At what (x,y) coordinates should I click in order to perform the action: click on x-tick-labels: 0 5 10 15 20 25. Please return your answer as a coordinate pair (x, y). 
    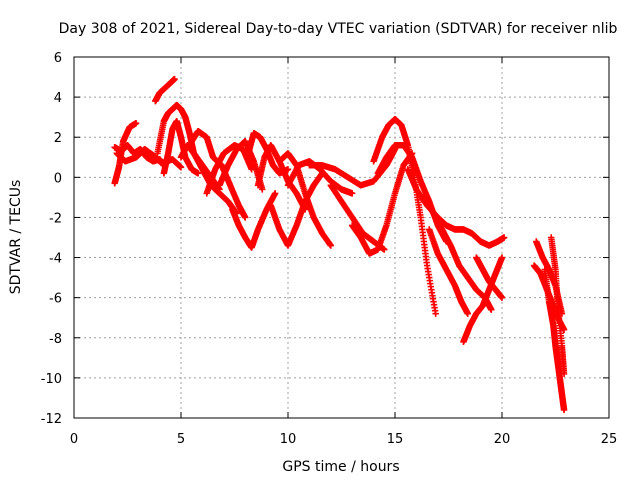
    Looking at the image, I should click on (343, 439).